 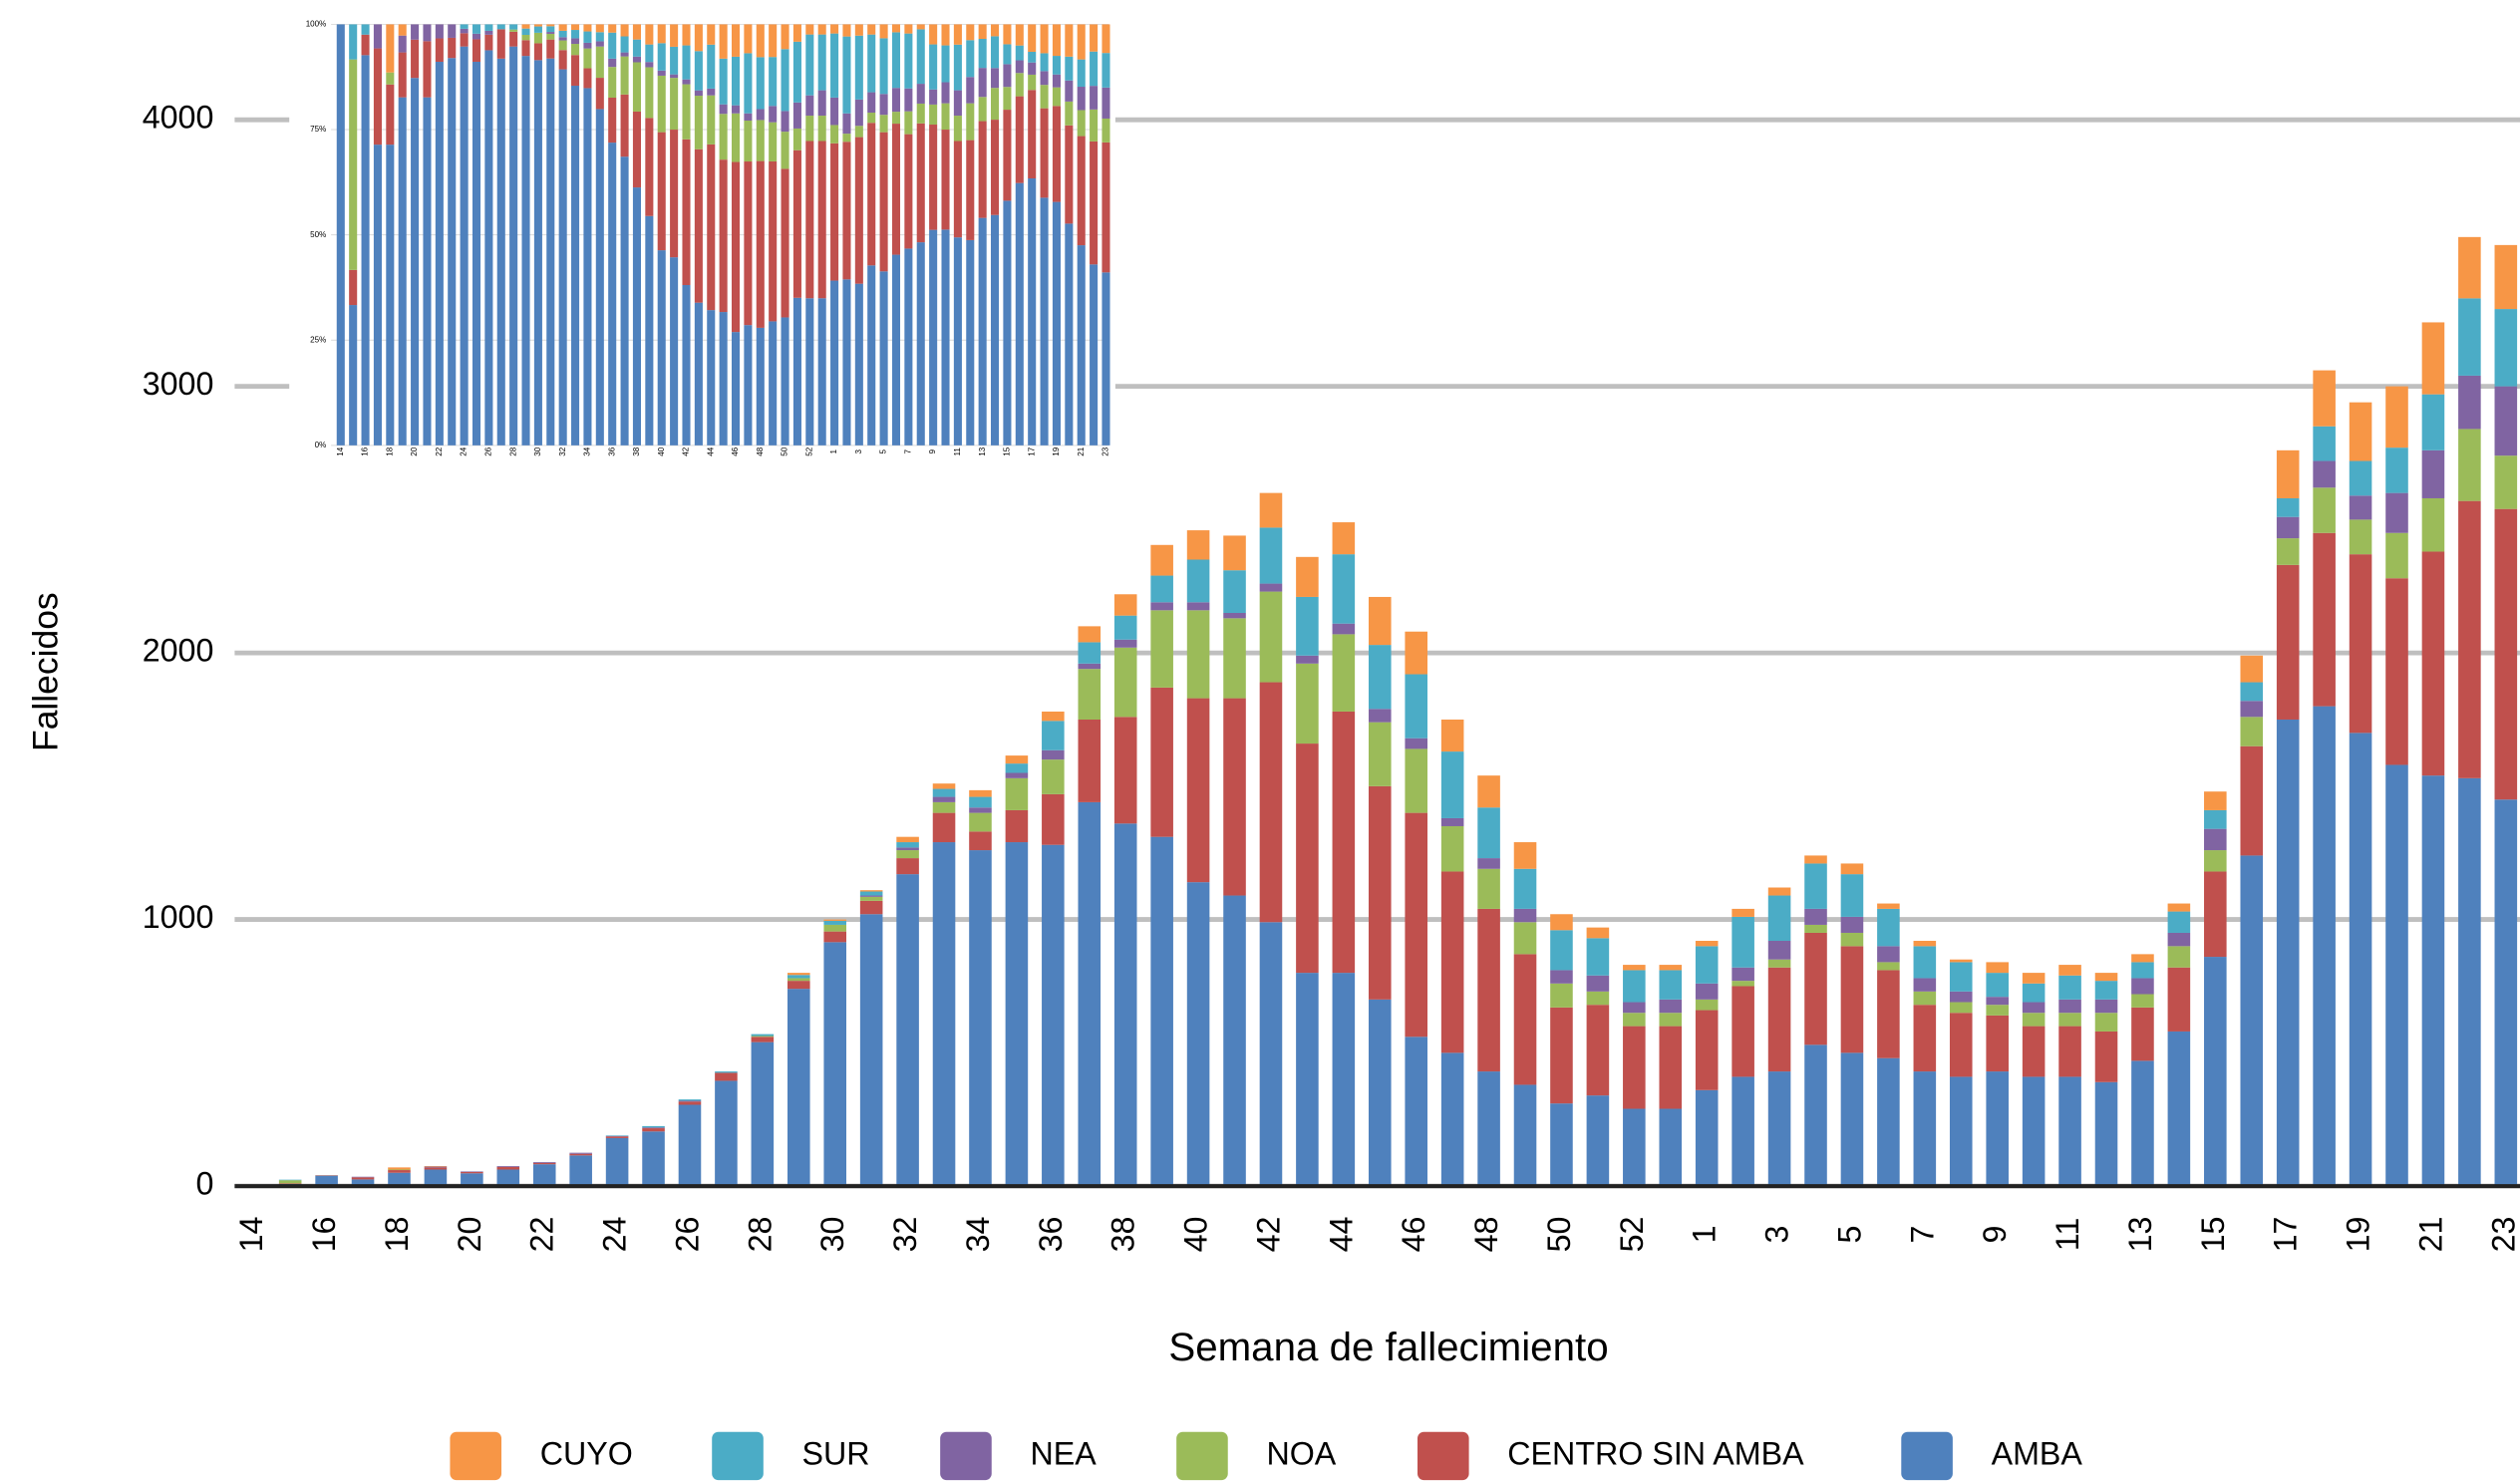 I want to click on x-tick-label: 24, so click(x=464, y=450).